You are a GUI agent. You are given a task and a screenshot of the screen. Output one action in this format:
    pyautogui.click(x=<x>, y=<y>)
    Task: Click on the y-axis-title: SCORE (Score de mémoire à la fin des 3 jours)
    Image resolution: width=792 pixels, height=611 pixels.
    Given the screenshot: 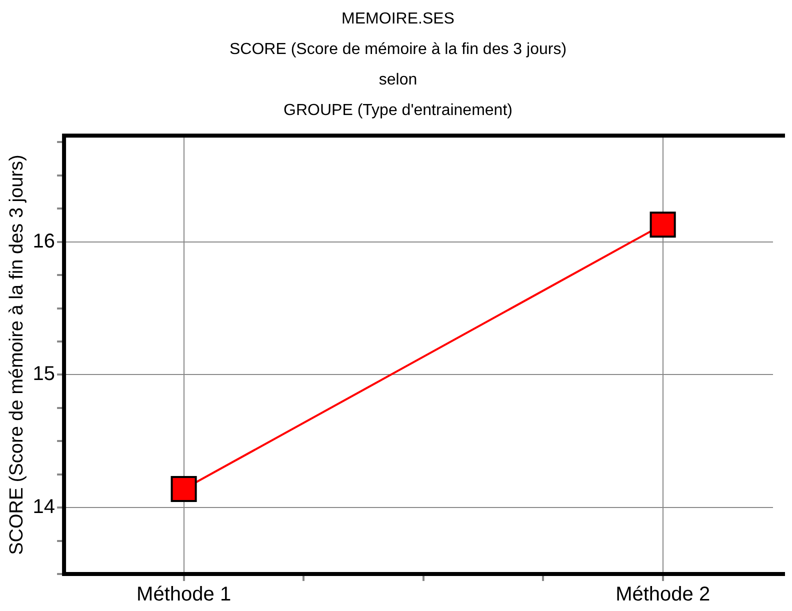 What is the action you would take?
    pyautogui.click(x=17, y=354)
    